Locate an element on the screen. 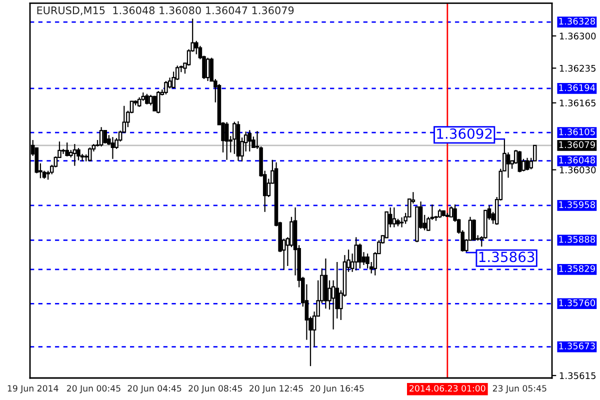  y-tick-label: 1.36165 is located at coordinates (578, 103).